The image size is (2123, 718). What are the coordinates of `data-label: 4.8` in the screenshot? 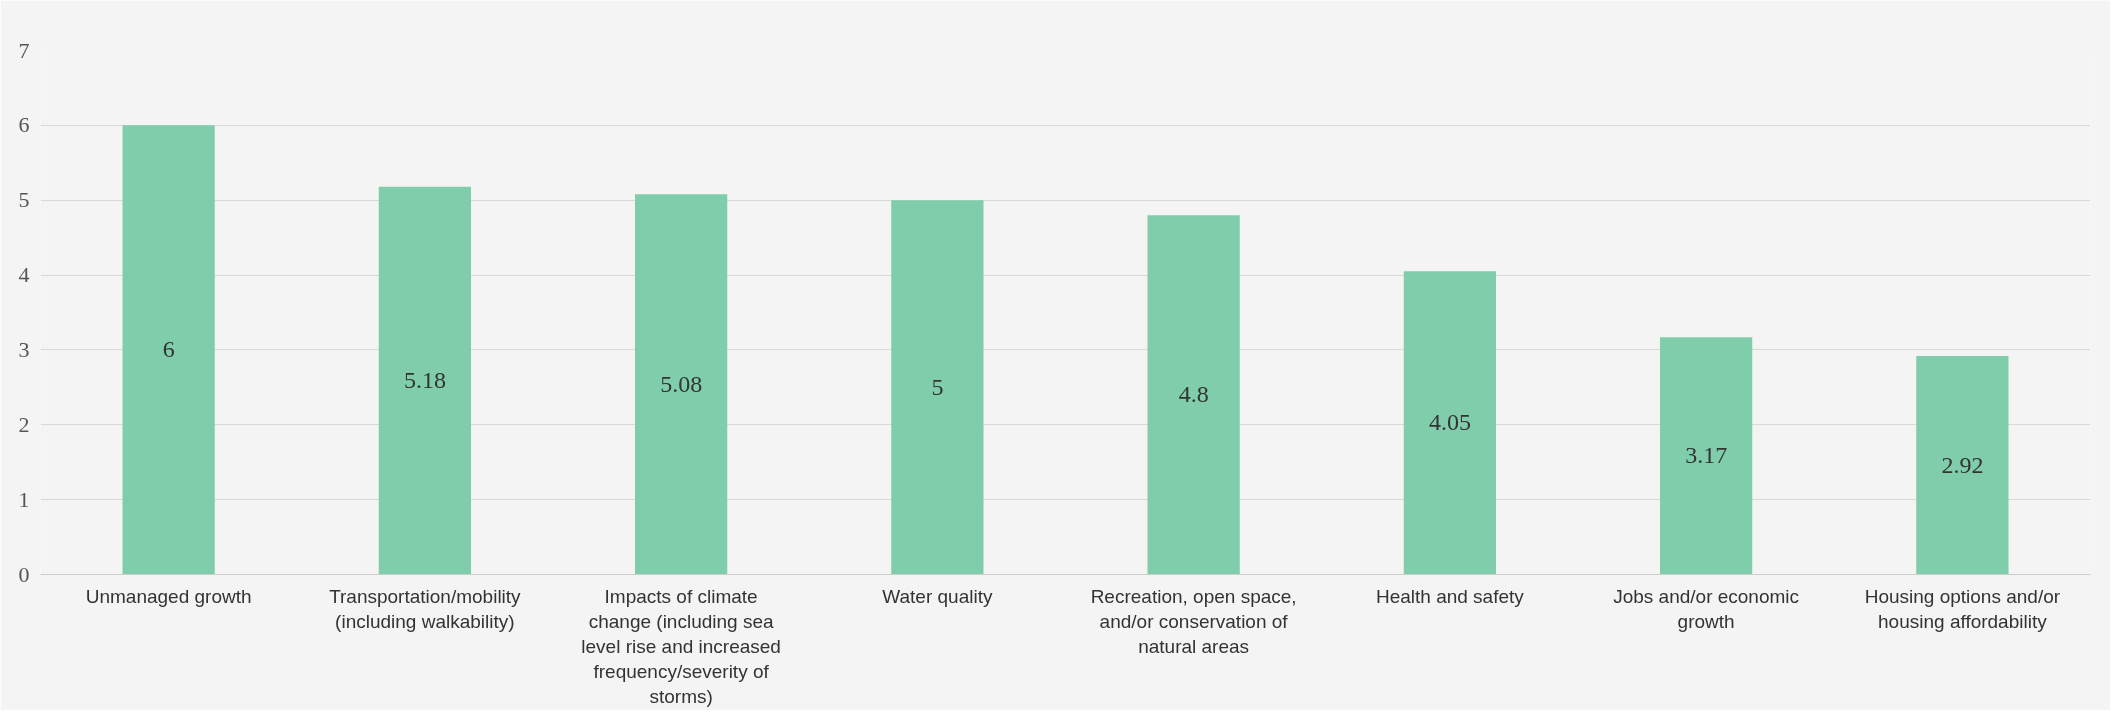 It's located at (1193, 394).